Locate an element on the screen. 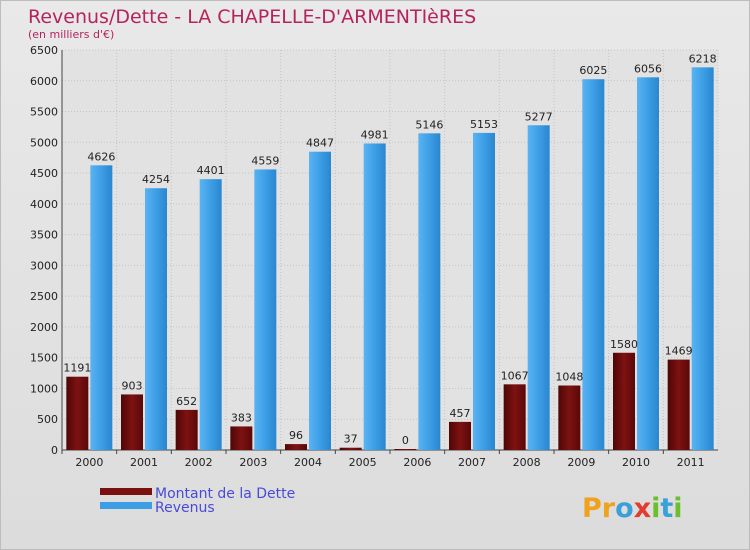  y-tick-label: 1500 is located at coordinates (44, 358).